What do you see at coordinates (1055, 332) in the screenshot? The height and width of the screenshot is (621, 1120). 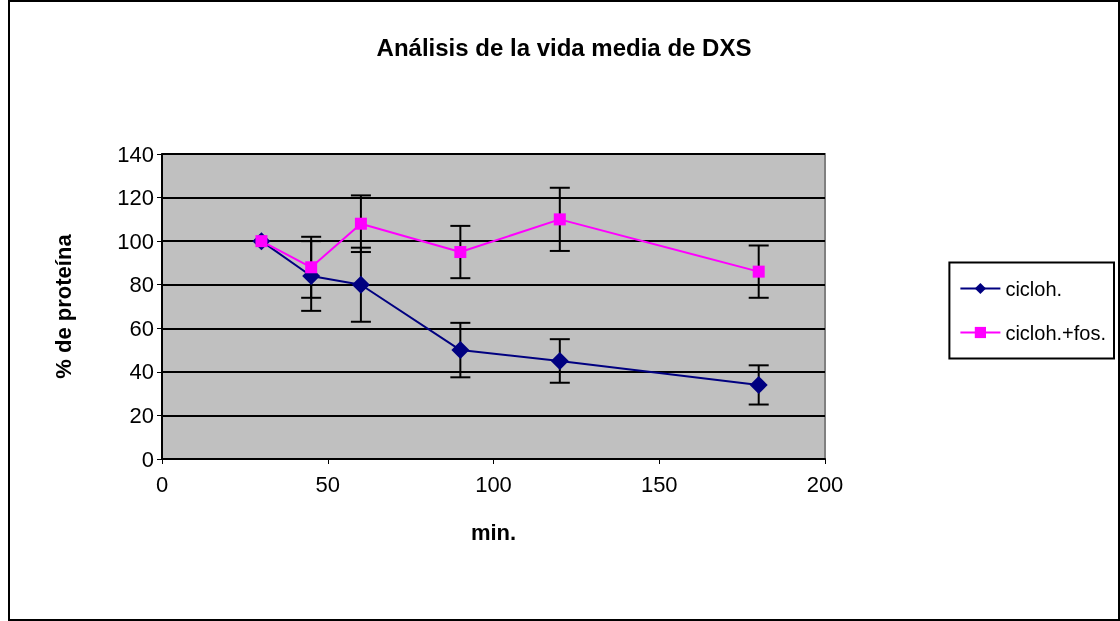 I see `legend-label: cicloh.+fos.` at bounding box center [1055, 332].